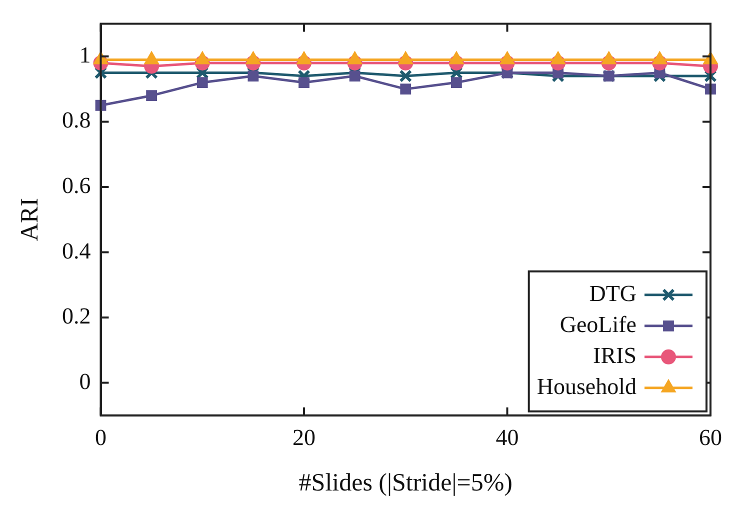 The image size is (732, 513). Describe the element at coordinates (76, 120) in the screenshot. I see `y-tick-label: 0.8` at that location.